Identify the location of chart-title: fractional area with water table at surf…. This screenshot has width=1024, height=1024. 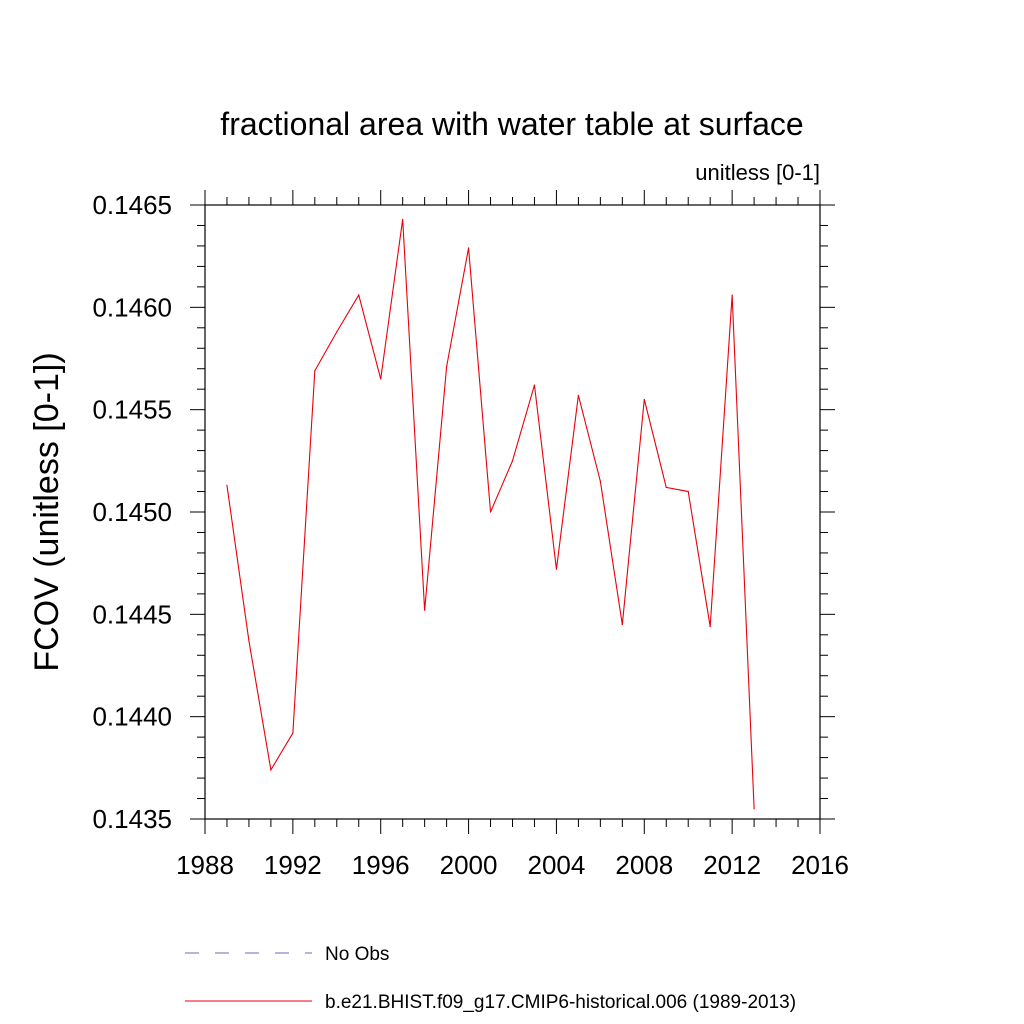
(511, 124).